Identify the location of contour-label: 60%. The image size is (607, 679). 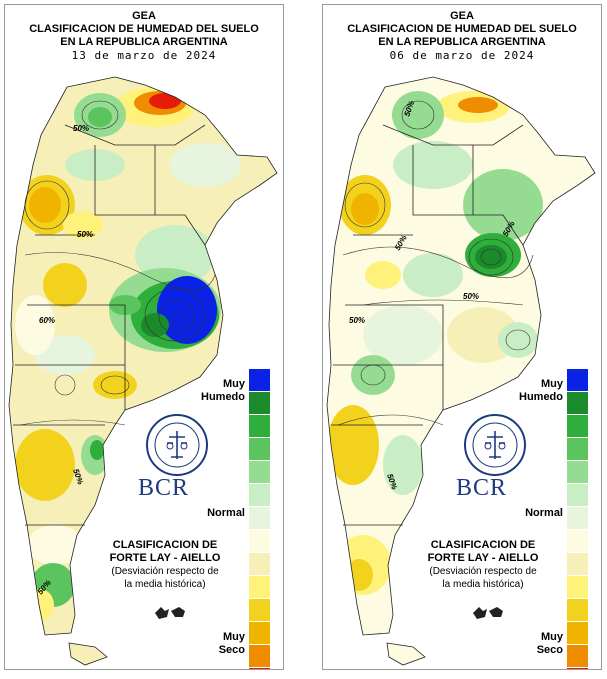
(47, 320).